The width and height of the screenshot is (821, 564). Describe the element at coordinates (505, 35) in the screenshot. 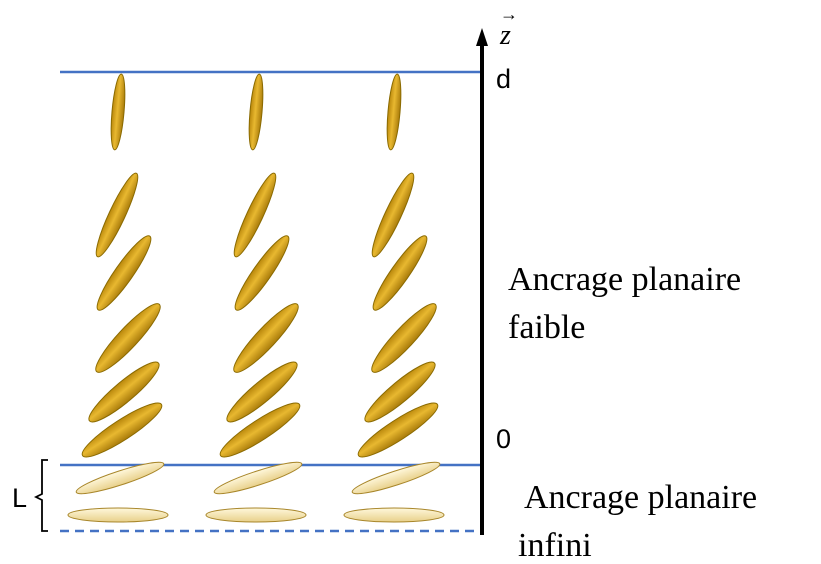

I see `z-axis-label: z` at that location.